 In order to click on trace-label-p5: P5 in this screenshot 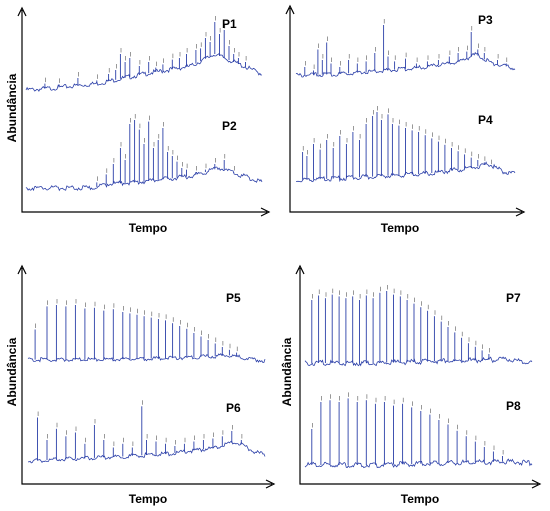, I will do `click(233, 298)`.